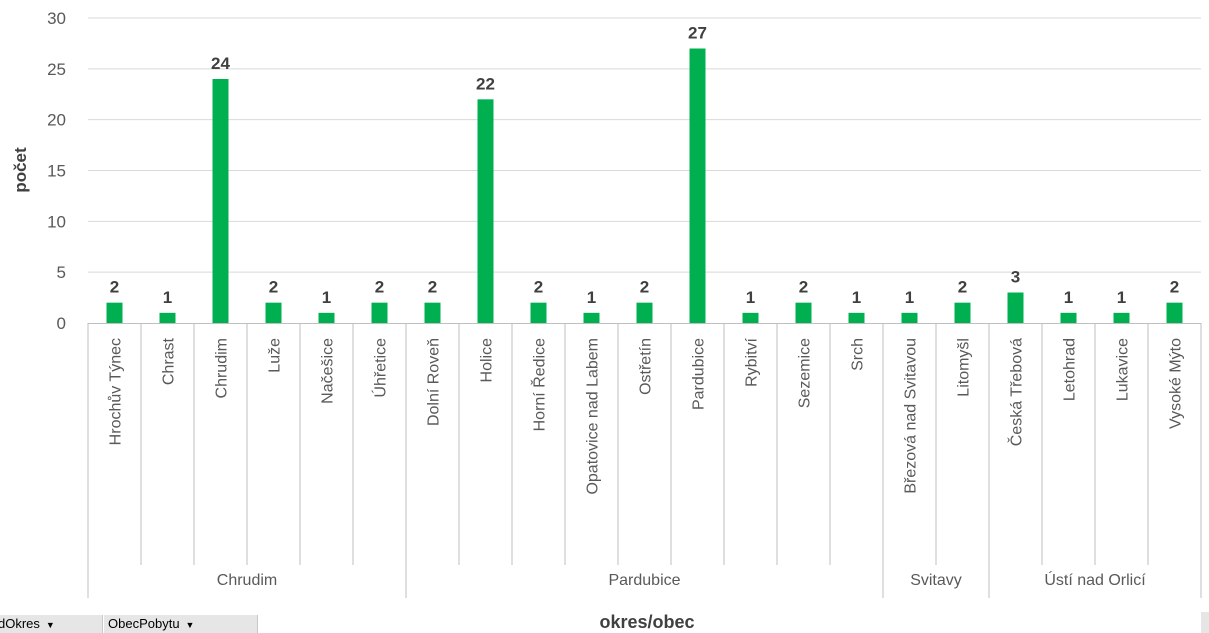  Describe the element at coordinates (220, 63) in the screenshot. I see `data-label: 24` at that location.